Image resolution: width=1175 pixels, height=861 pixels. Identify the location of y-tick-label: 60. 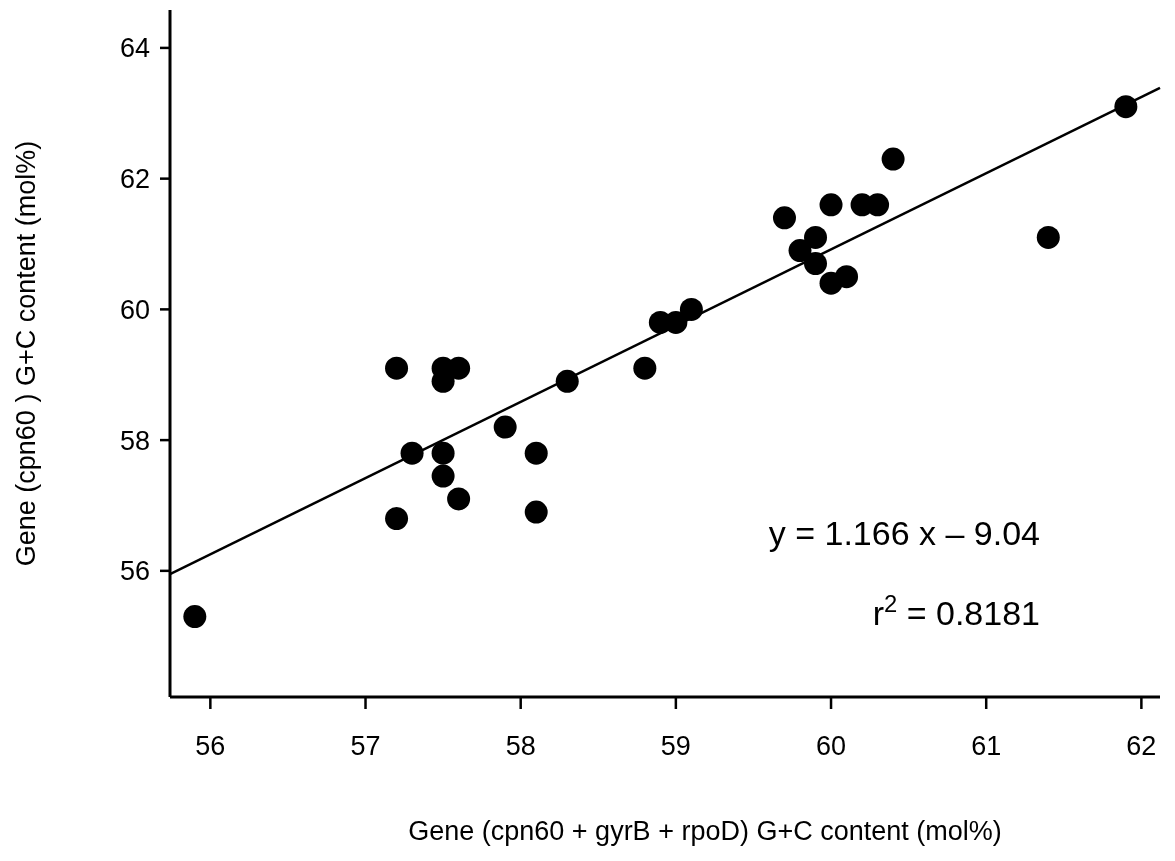
(134, 309).